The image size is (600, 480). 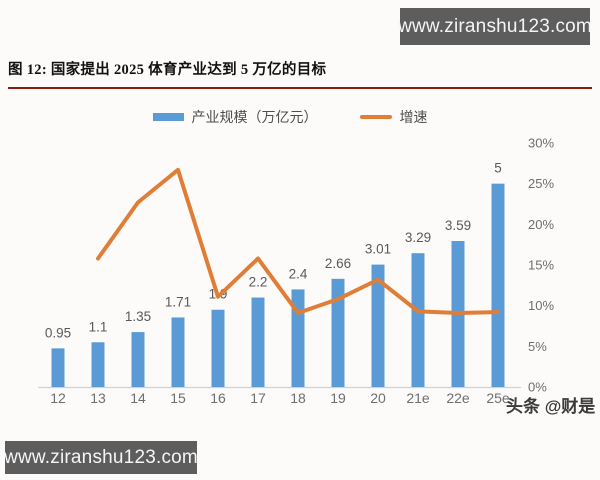 I want to click on bar-value-label-12: 0.95, so click(x=58, y=332).